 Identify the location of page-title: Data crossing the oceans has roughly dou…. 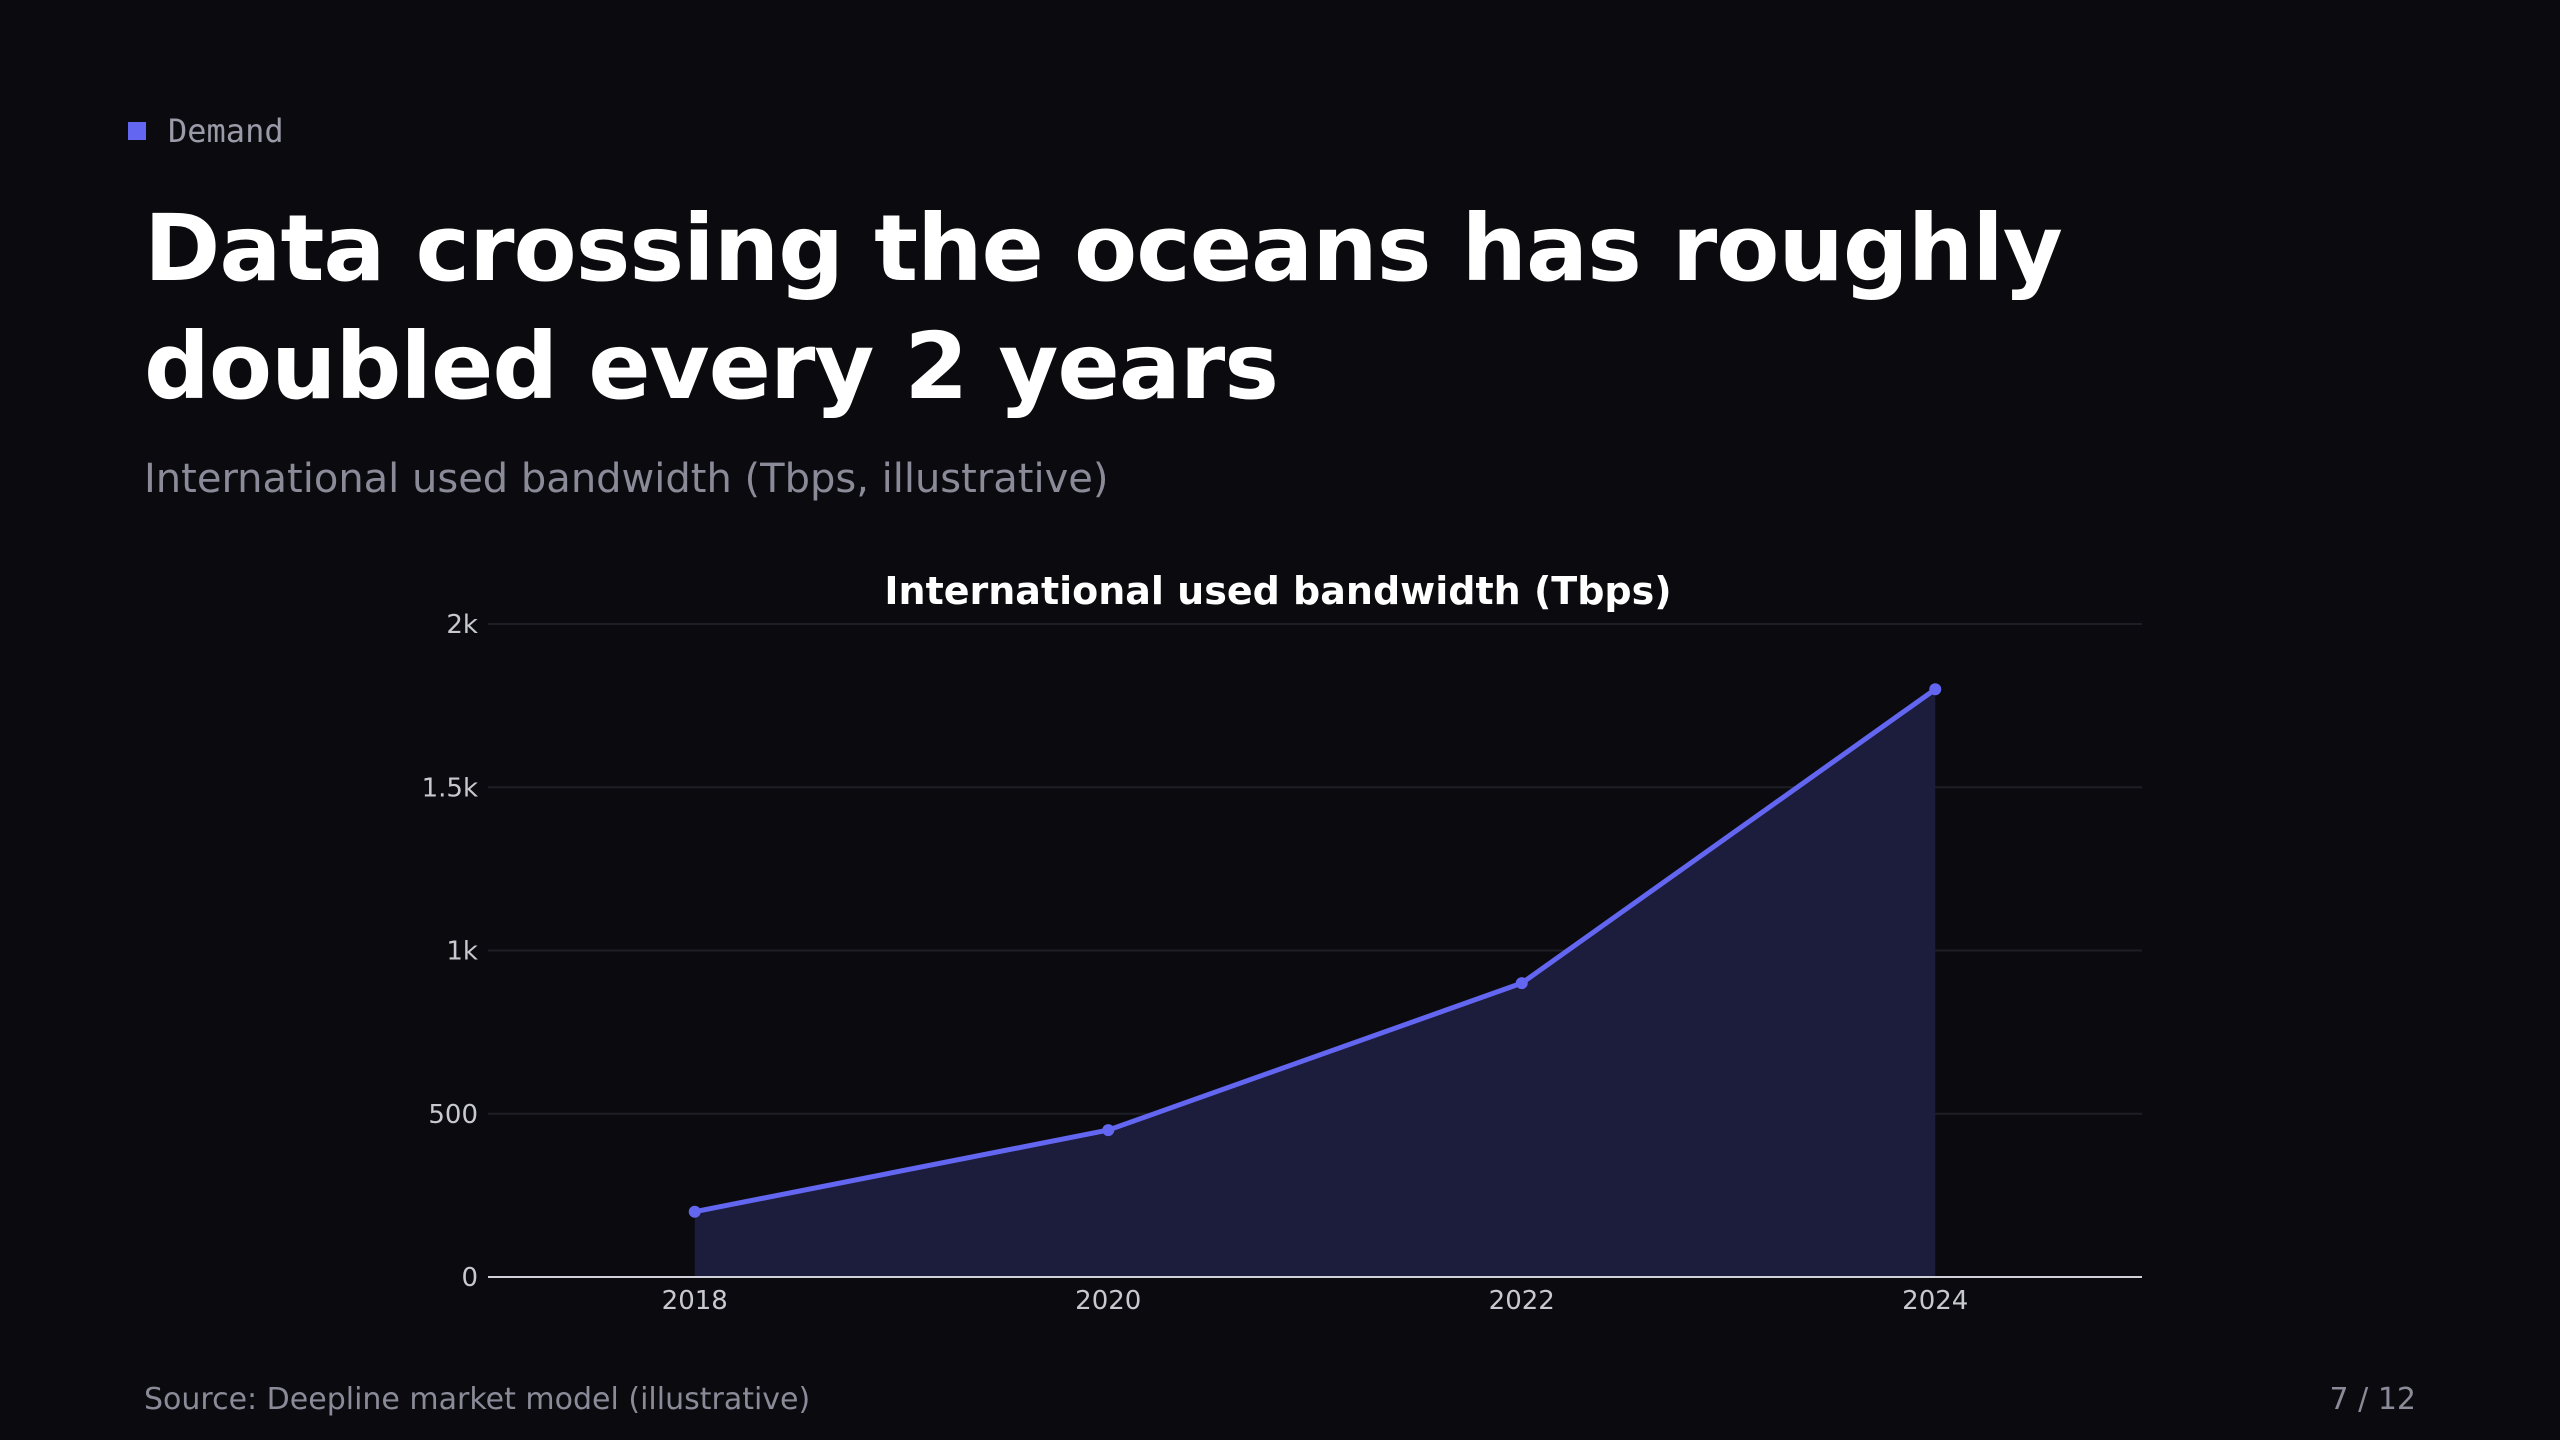
(1103, 307).